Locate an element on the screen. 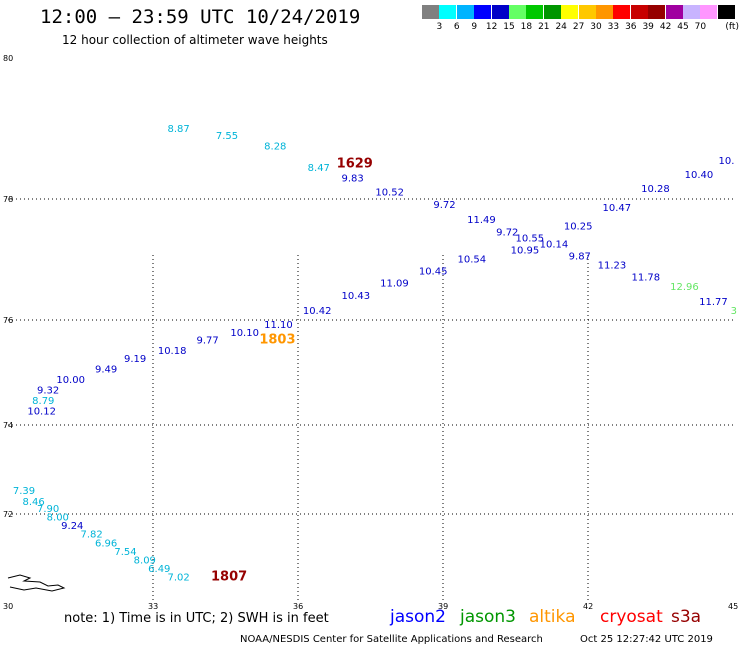 Image resolution: width=740 pixels, height=650 pixels. wave-height-value: 10.95 is located at coordinates (525, 250).